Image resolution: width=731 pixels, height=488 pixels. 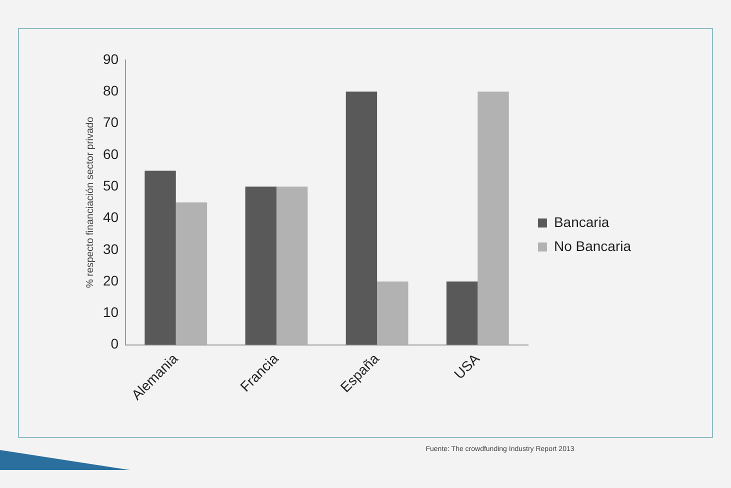 What do you see at coordinates (110, 312) in the screenshot?
I see `y-tick-label: 10` at bounding box center [110, 312].